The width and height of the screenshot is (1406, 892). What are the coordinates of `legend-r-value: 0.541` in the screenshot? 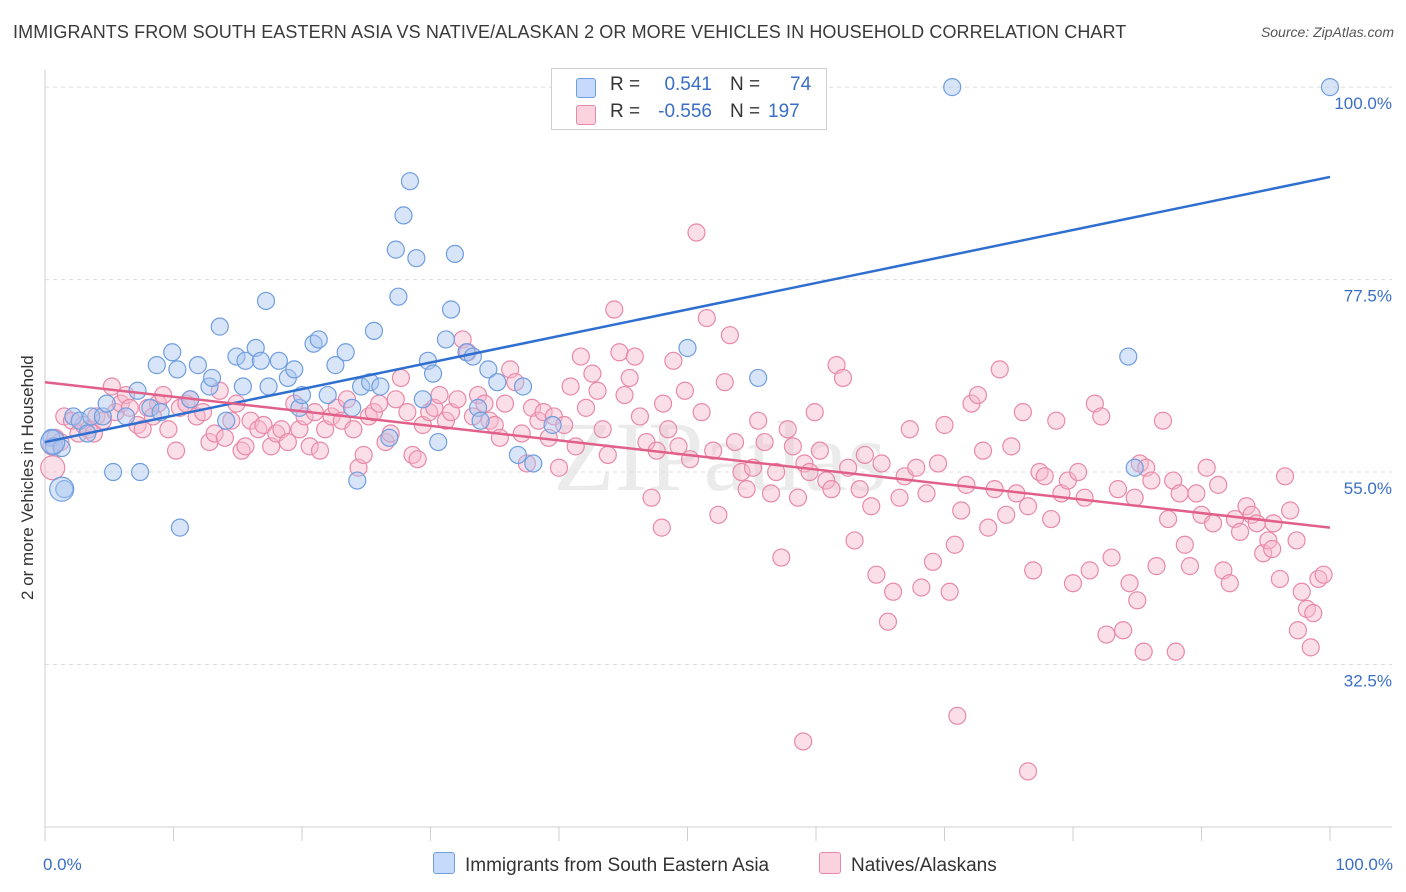 It's located at (688, 84).